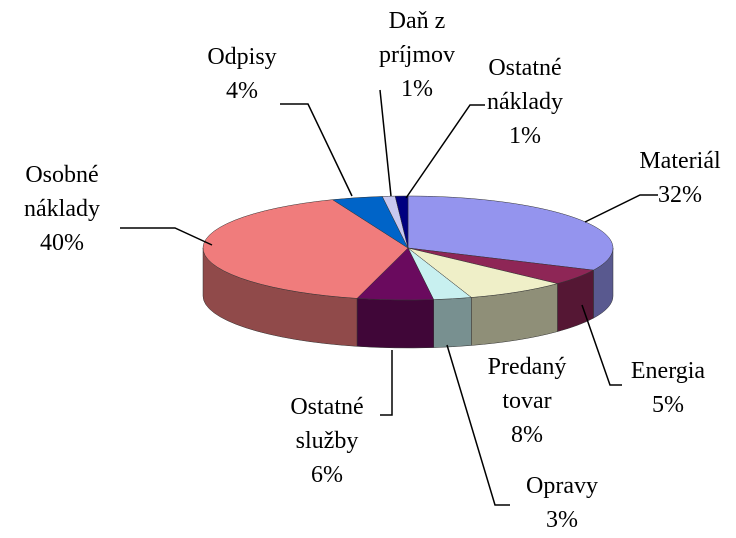 Image resolution: width=736 pixels, height=538 pixels. Describe the element at coordinates (668, 405) in the screenshot. I see `value-label: 5%` at that location.